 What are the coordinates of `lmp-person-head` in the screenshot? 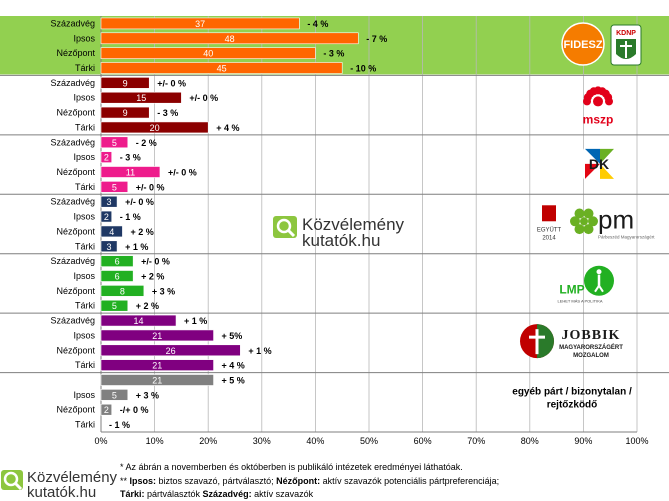 It's located at (599, 272).